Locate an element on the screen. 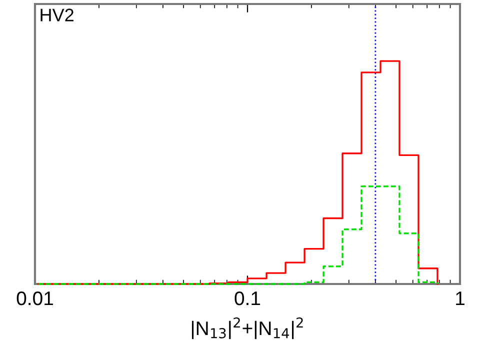  x-tick-label: 0.01 is located at coordinates (34, 298).